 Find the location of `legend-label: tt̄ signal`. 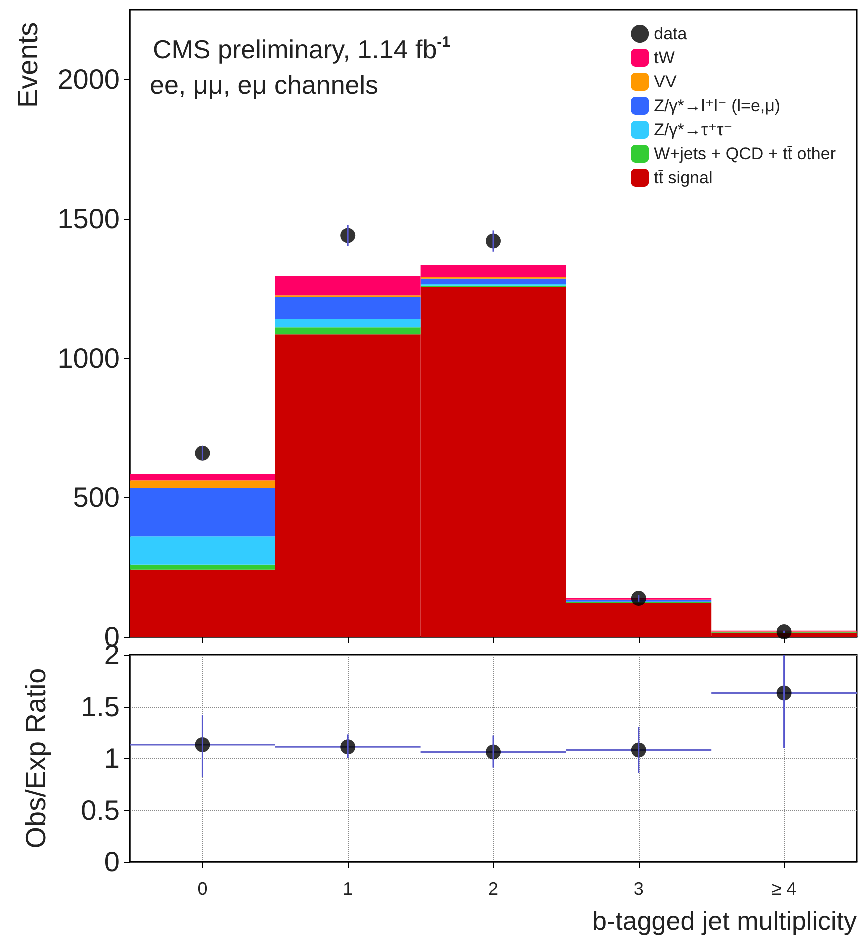

legend-label: tt̄ signal is located at coordinates (683, 178).